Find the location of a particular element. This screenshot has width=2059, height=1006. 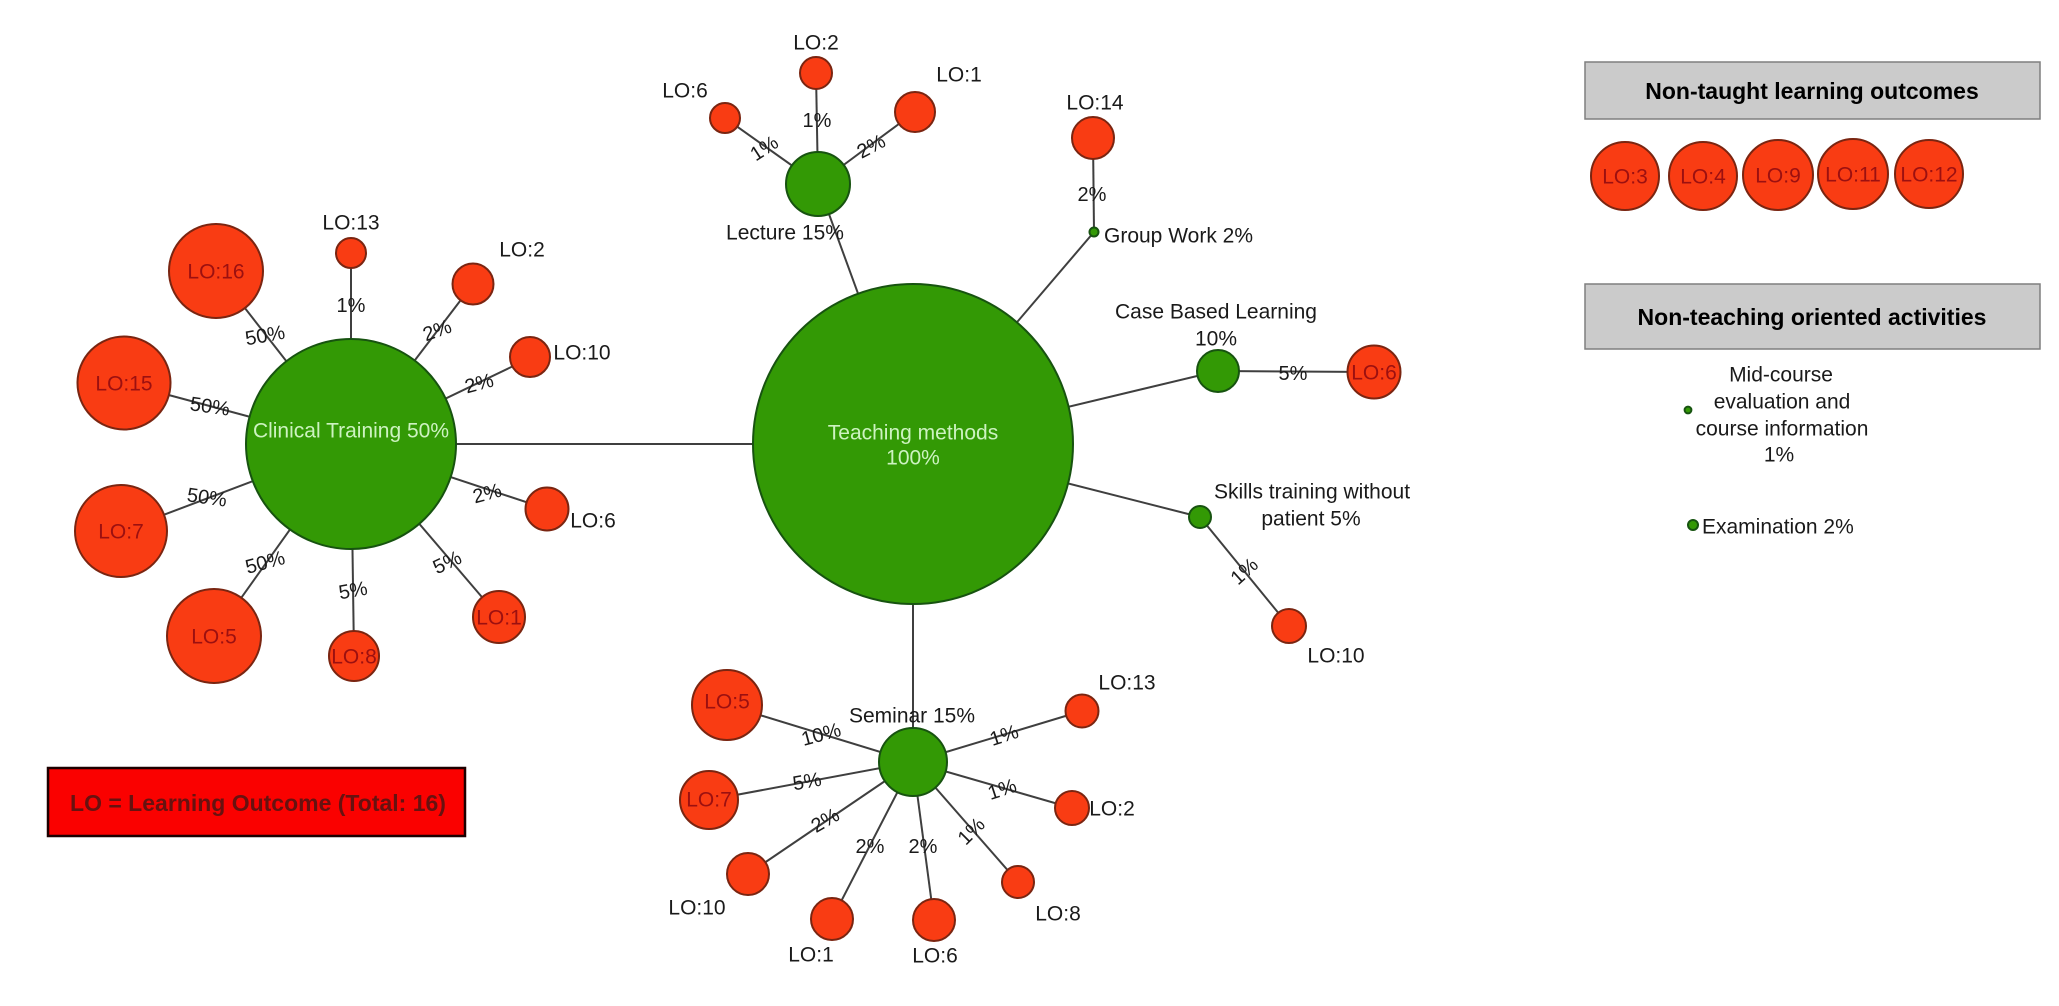

svg-text: LO:4 is located at coordinates (1703, 176).